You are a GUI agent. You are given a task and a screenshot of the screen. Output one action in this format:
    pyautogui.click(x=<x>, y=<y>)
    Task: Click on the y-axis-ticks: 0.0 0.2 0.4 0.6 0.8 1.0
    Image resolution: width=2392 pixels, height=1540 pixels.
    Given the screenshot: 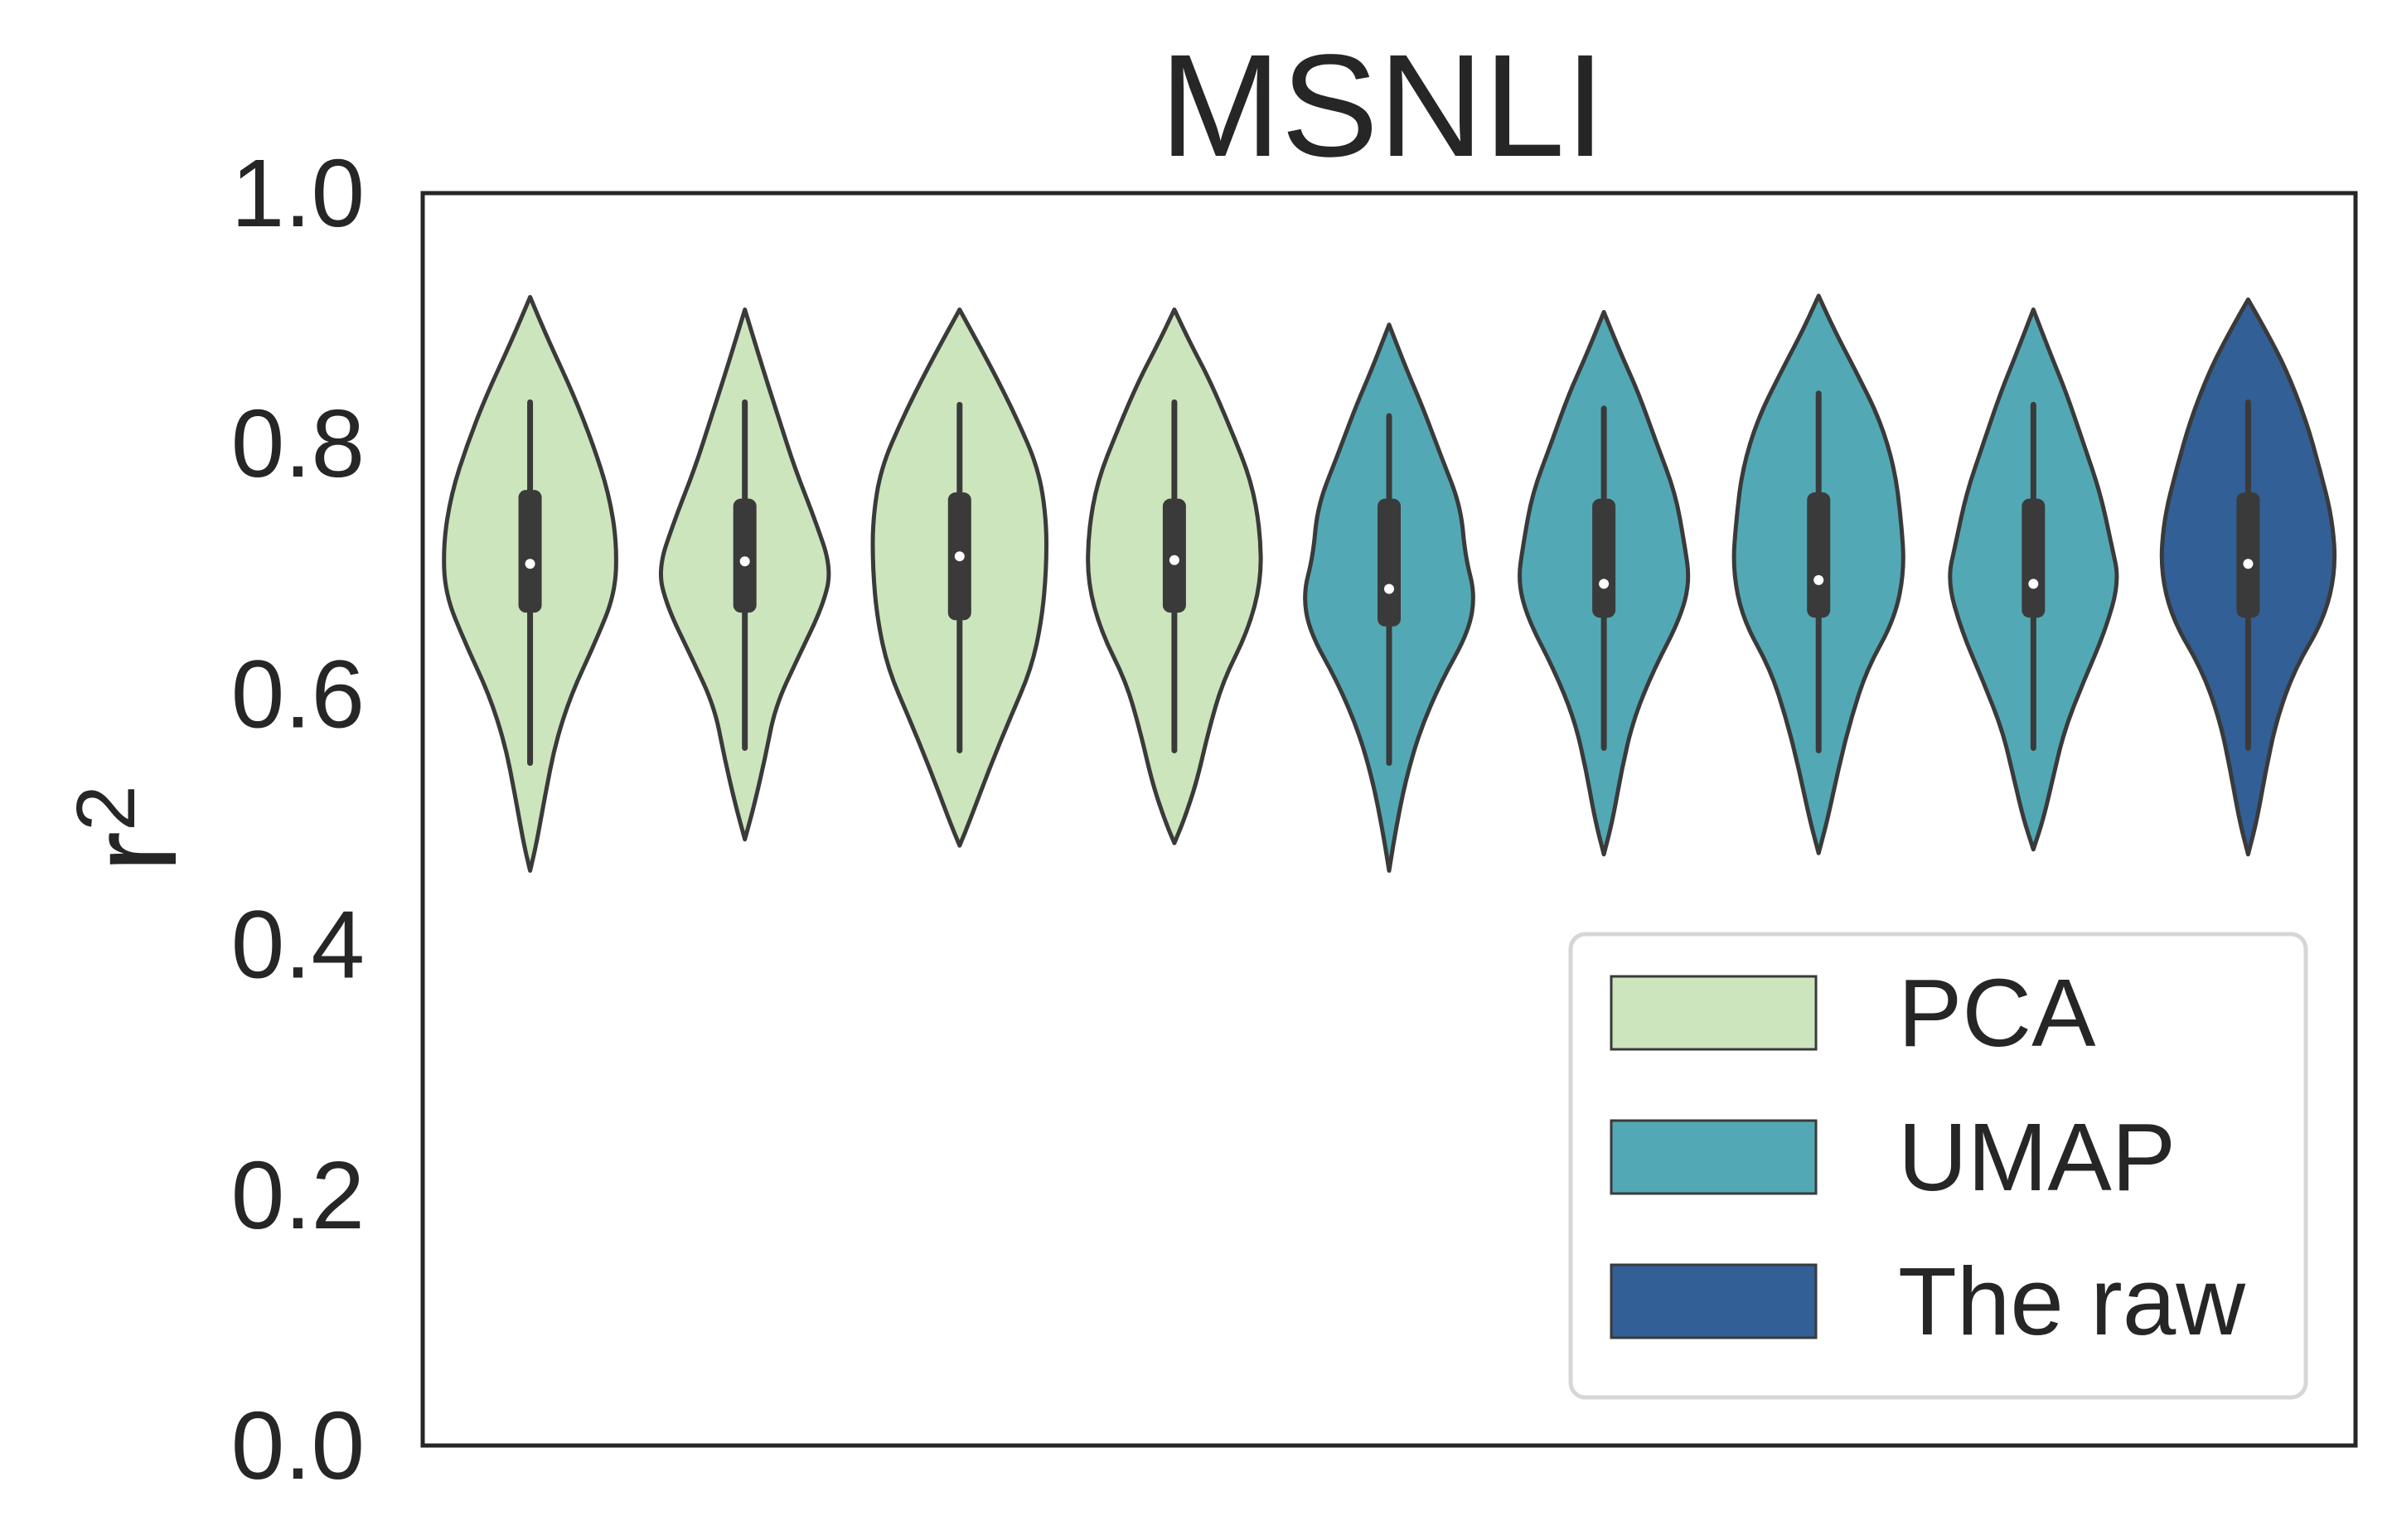 What is the action you would take?
    pyautogui.click(x=298, y=819)
    